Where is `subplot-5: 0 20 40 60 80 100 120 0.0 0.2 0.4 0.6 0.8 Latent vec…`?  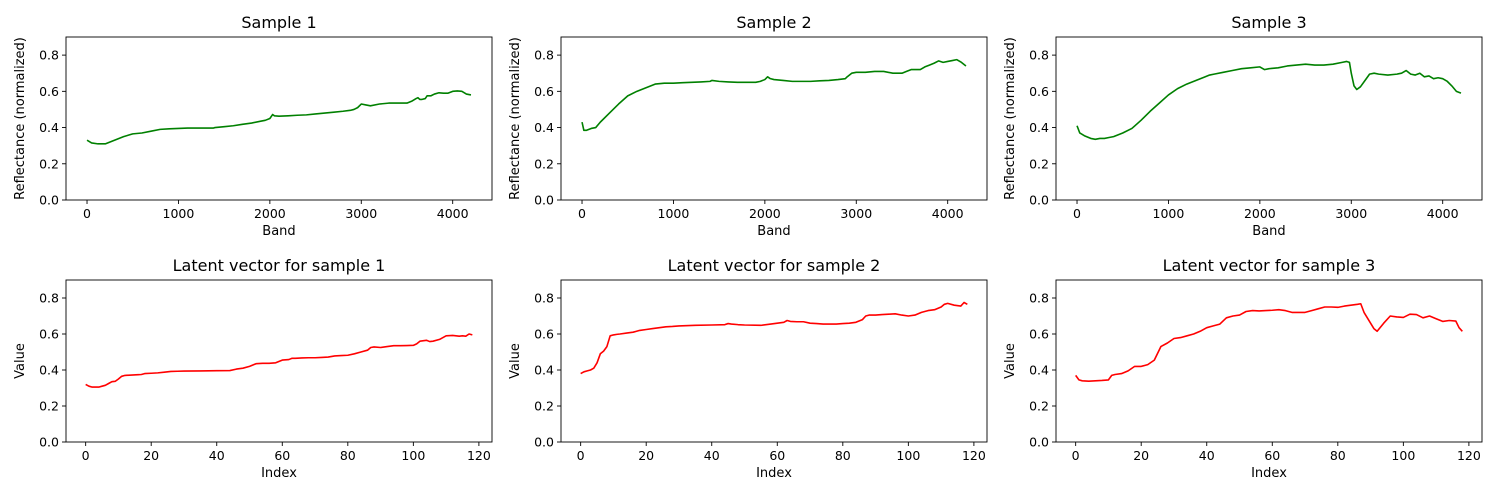
subplot-5: 0 20 40 60 80 100 120 0.0 0.2 0.4 0.6 0.8 Latent vec… is located at coordinates (748, 368).